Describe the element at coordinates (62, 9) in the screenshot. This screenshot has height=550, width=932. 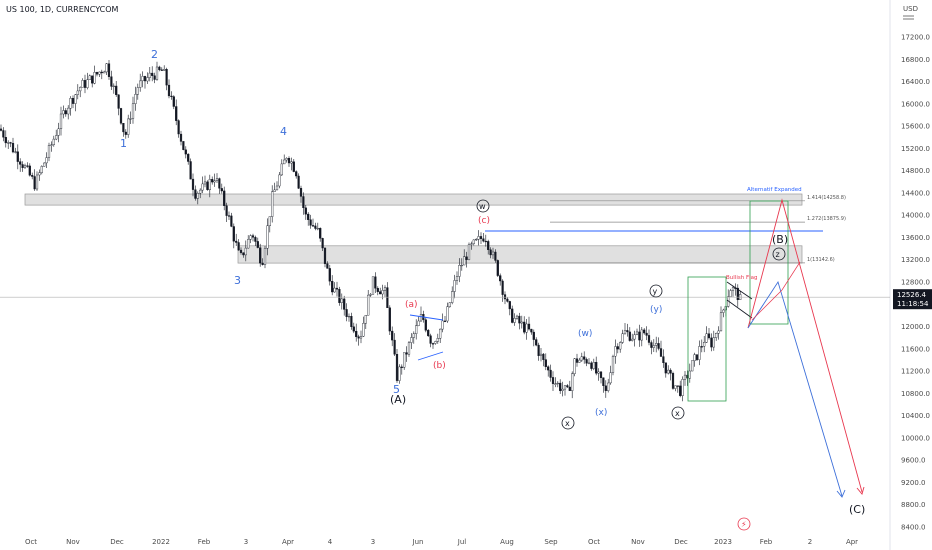
I see `chart-title: US 100, 1D, CURRENCYCOM` at that location.